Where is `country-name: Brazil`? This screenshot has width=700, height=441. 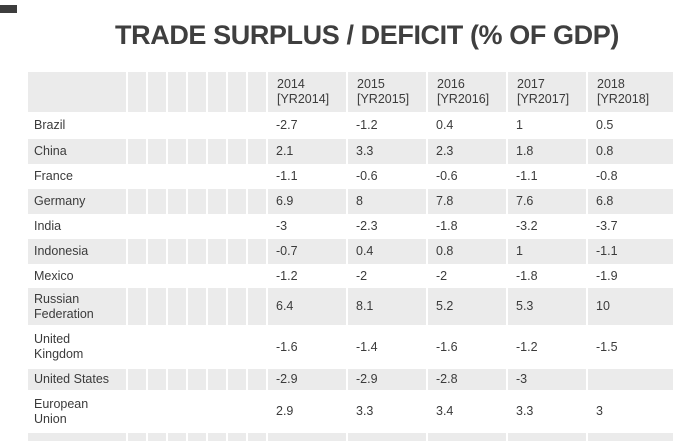
country-name: Brazil is located at coordinates (50, 125).